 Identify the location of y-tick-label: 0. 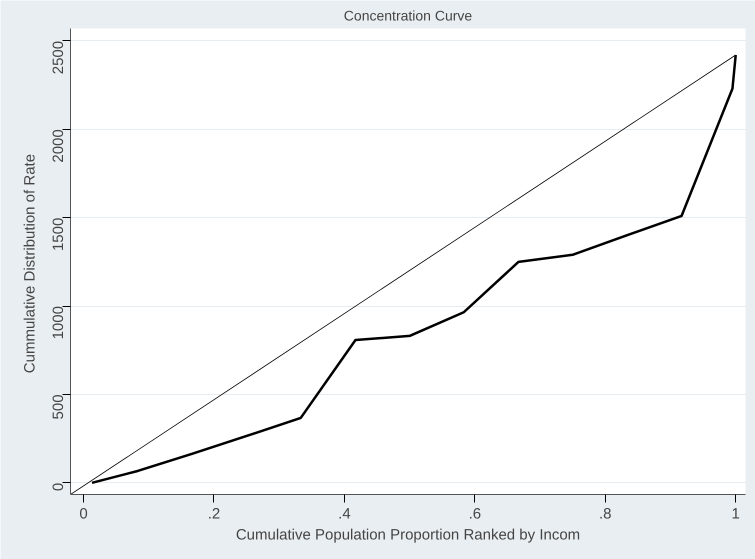
(58, 487).